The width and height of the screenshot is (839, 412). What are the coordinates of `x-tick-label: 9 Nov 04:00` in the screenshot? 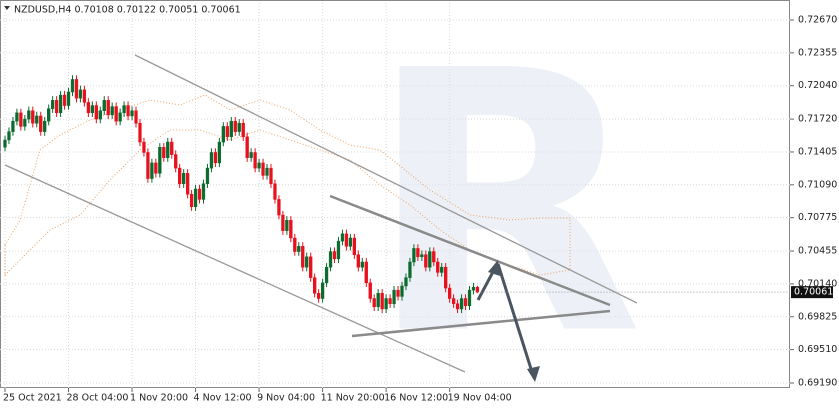 It's located at (286, 398).